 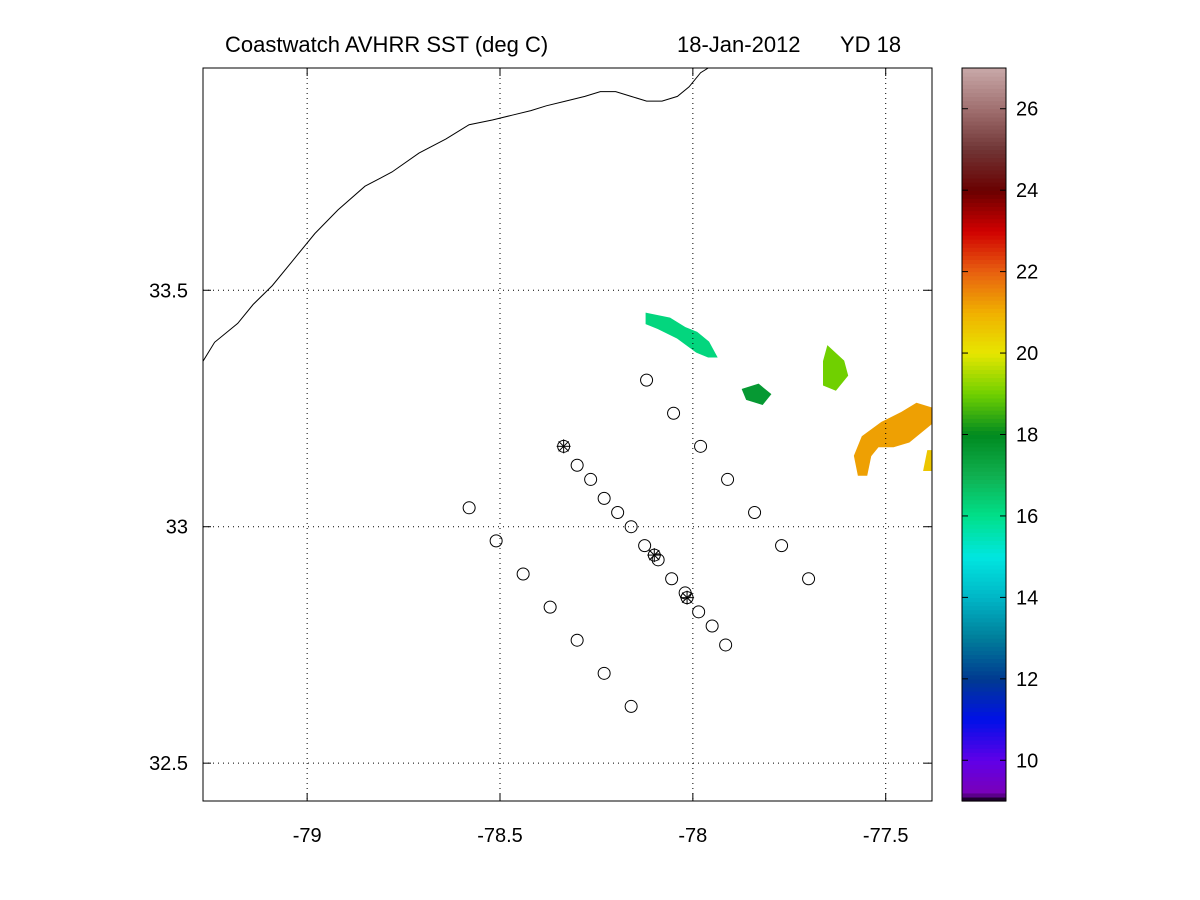 I want to click on x-axis-tick-labels: -79 -78.5 -78 -77.5, so click(x=601, y=836).